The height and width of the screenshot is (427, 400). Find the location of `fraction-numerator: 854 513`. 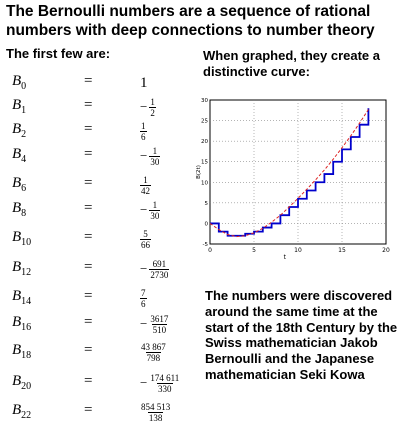

fraction-numerator: 854 513 is located at coordinates (156, 406).